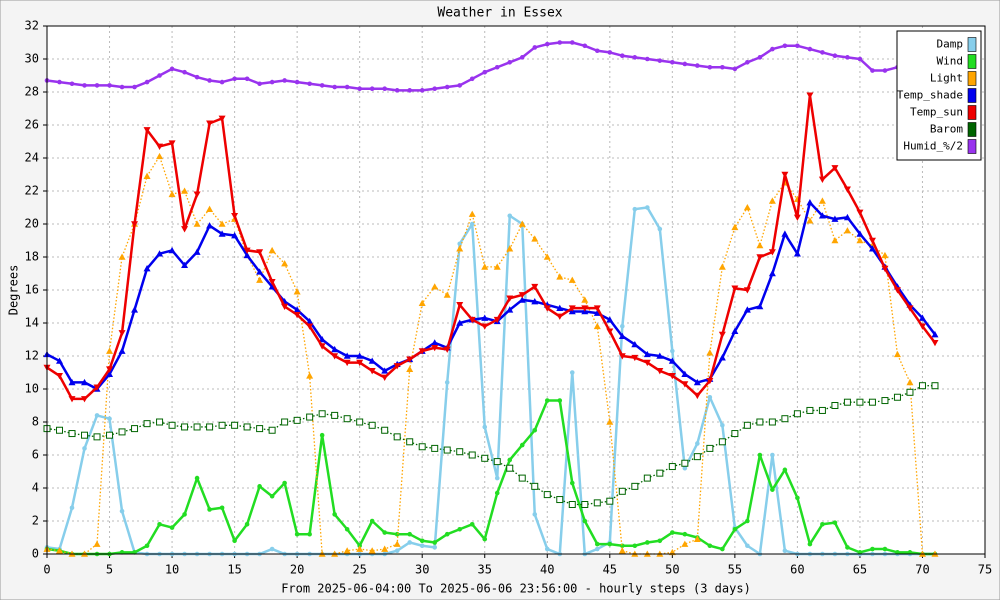  Describe the element at coordinates (950, 44) in the screenshot. I see `legend-label: Damp` at that location.